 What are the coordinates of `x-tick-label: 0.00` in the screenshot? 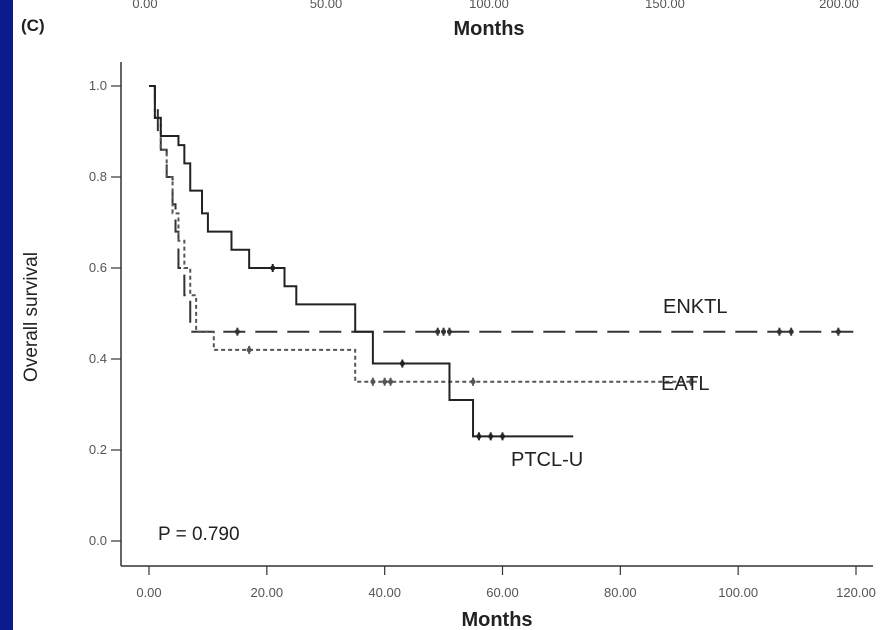 It's located at (148, 592).